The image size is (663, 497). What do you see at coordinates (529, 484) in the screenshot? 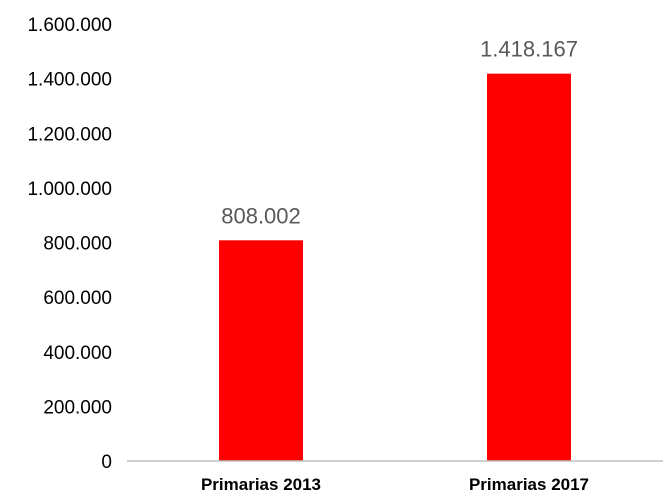
I see `x-category-label: Primarias 2017` at bounding box center [529, 484].